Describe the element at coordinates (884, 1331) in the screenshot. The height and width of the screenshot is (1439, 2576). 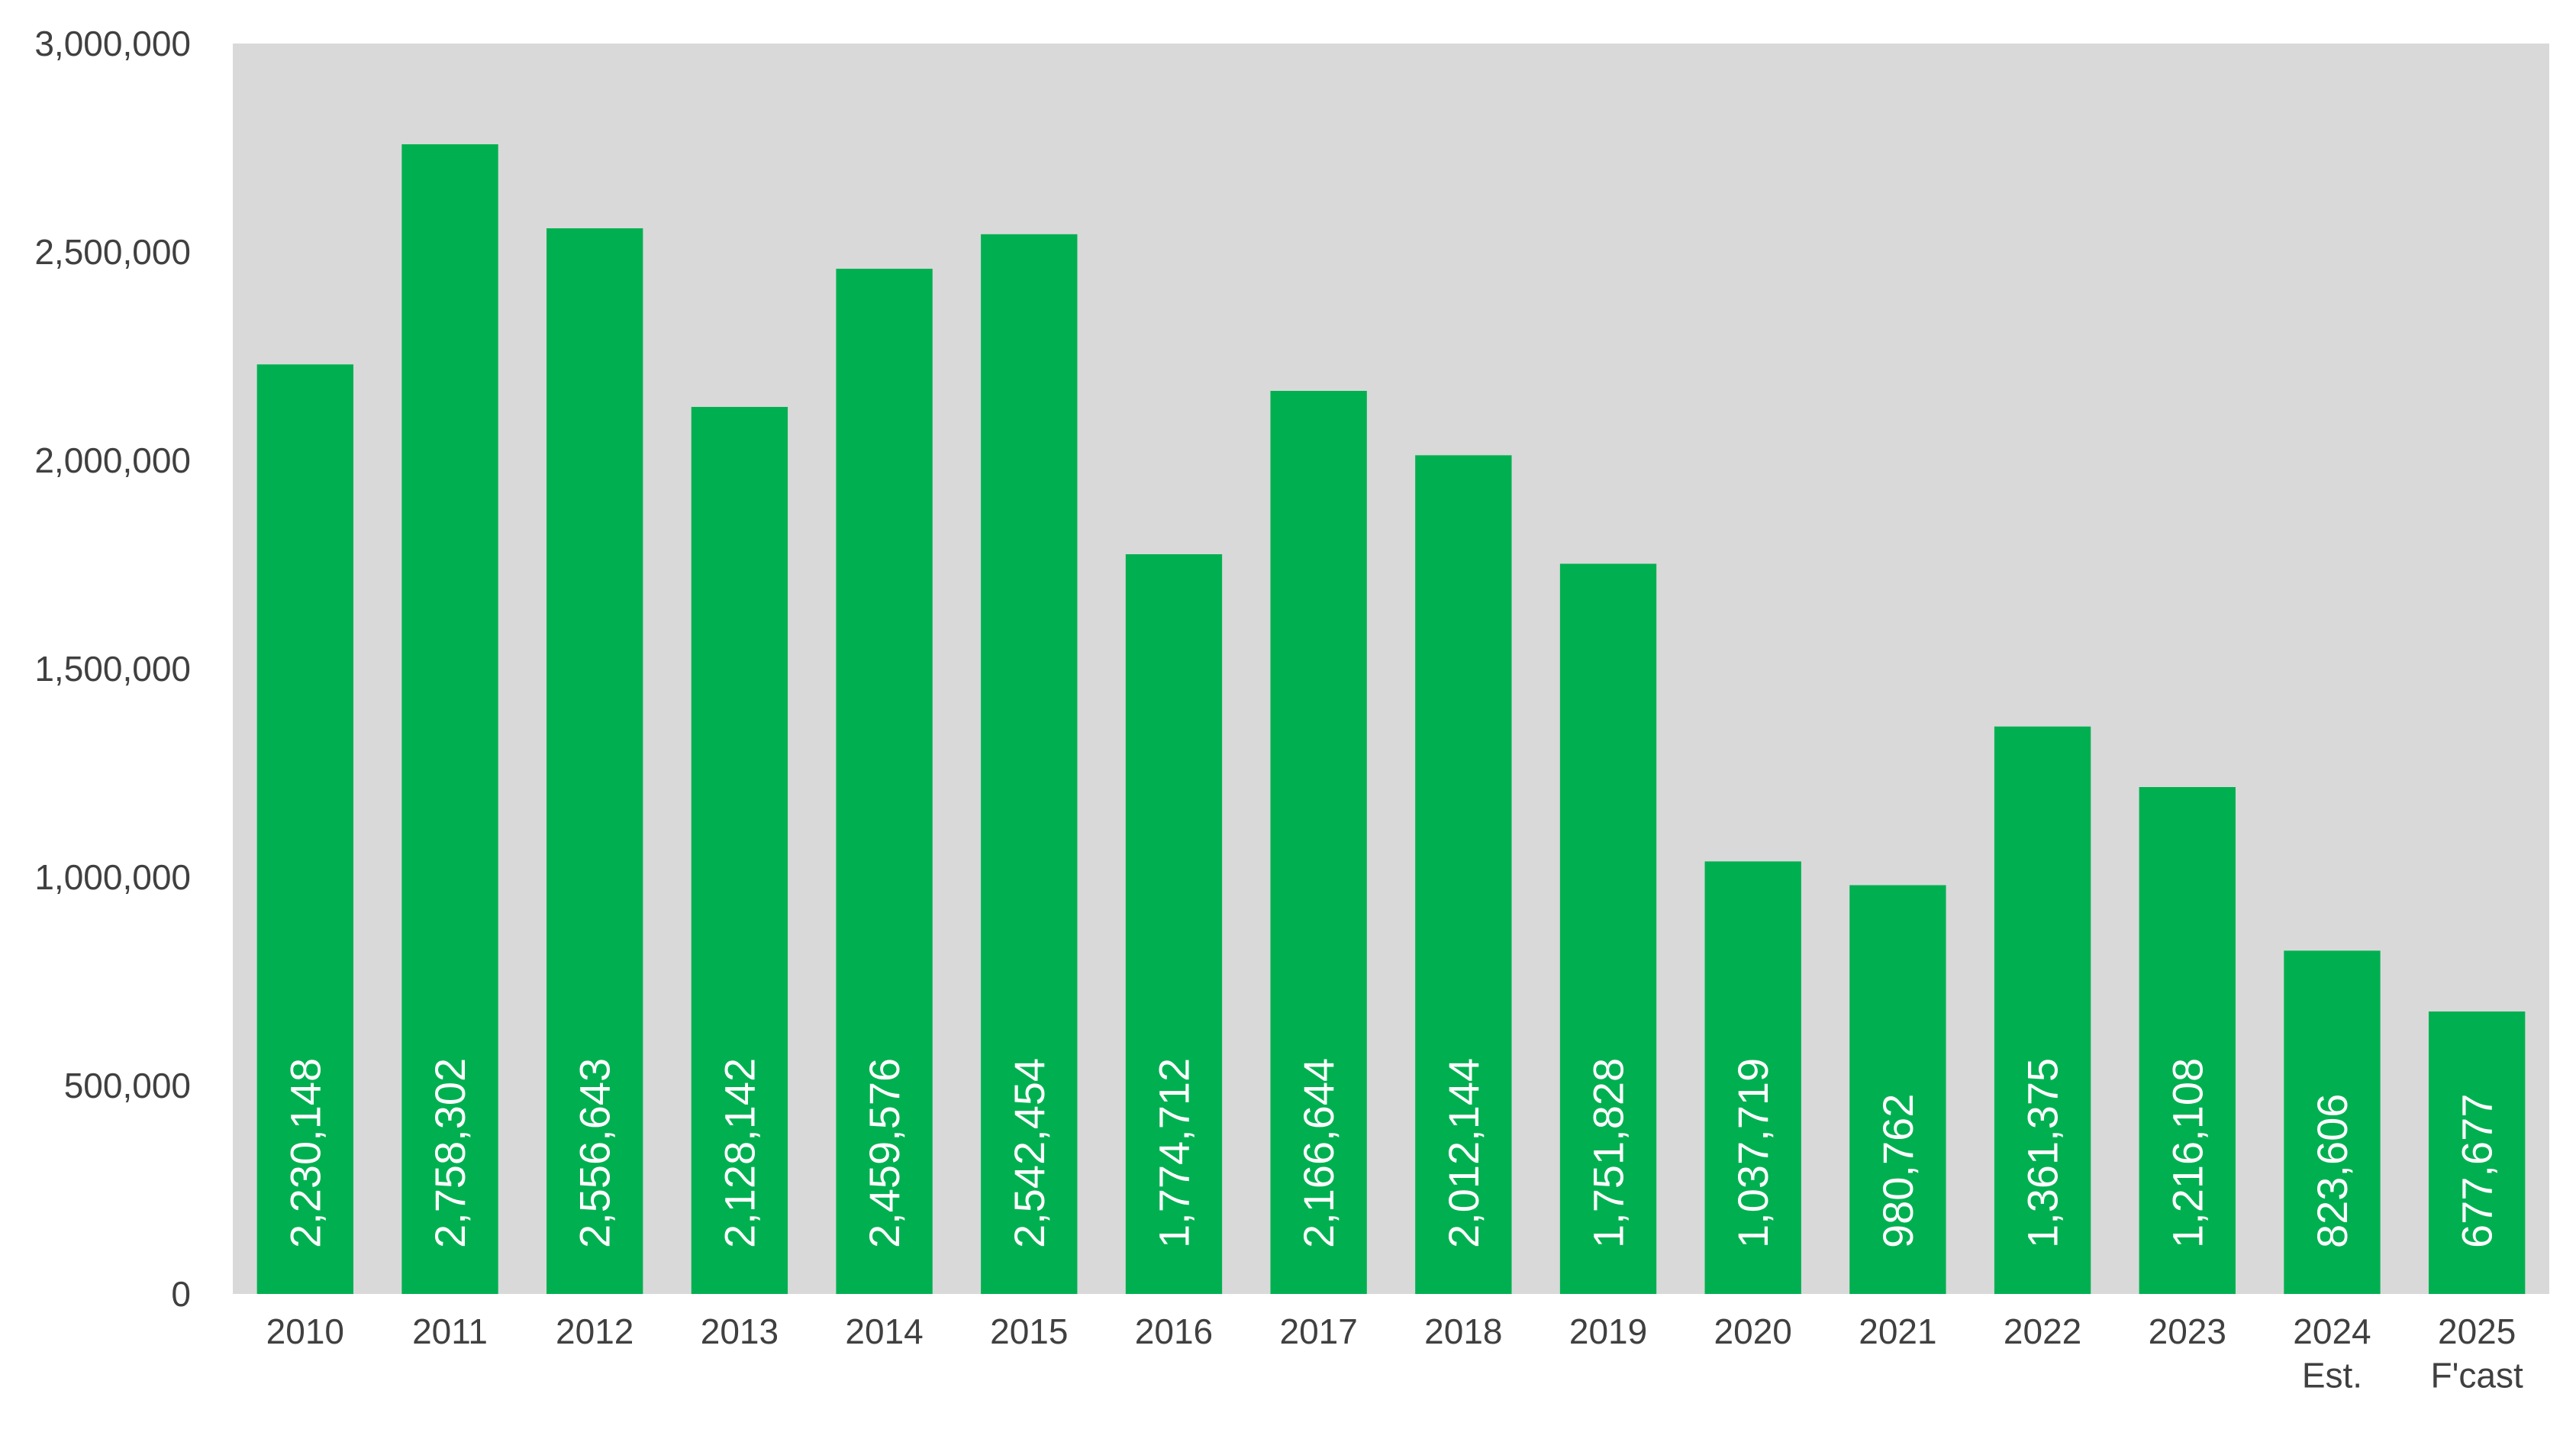
I see `x-tick-label: 2014` at that location.